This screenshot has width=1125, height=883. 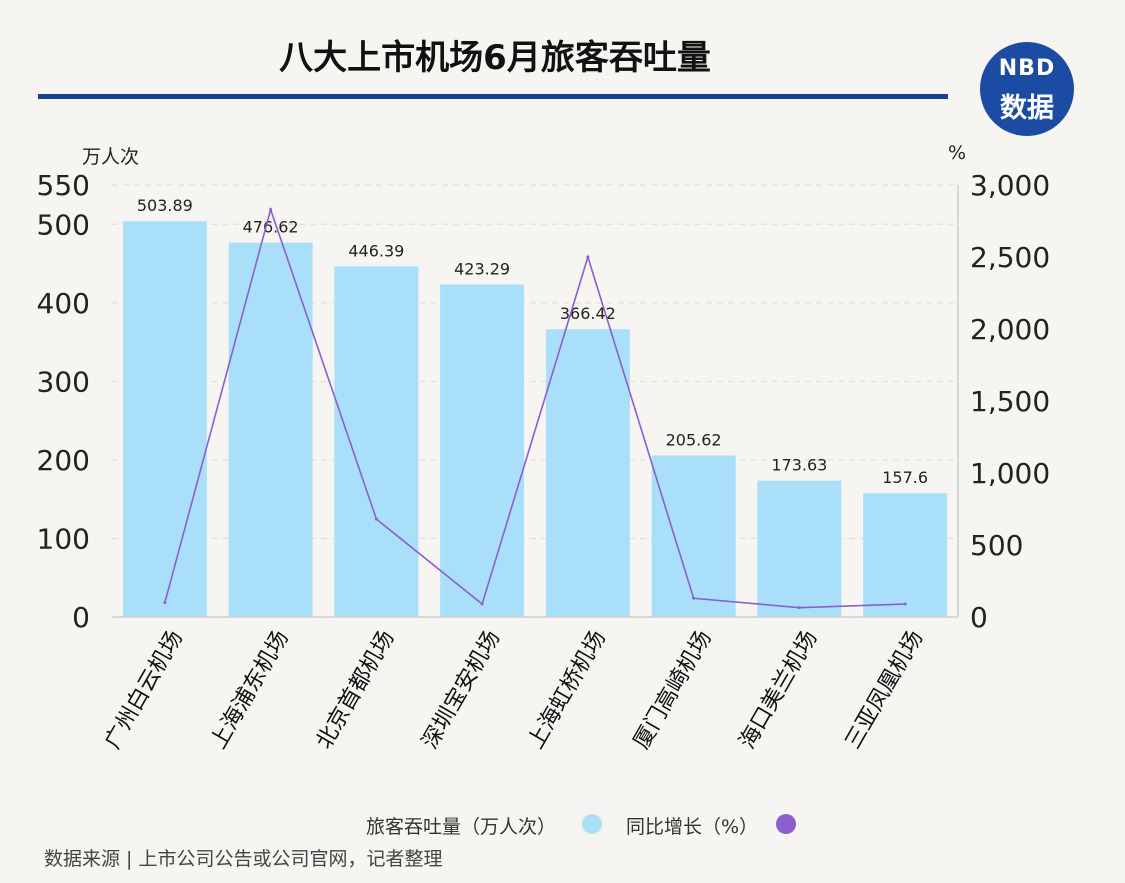 What do you see at coordinates (1010, 473) in the screenshot?
I see `y-right-tick: 1,000` at bounding box center [1010, 473].